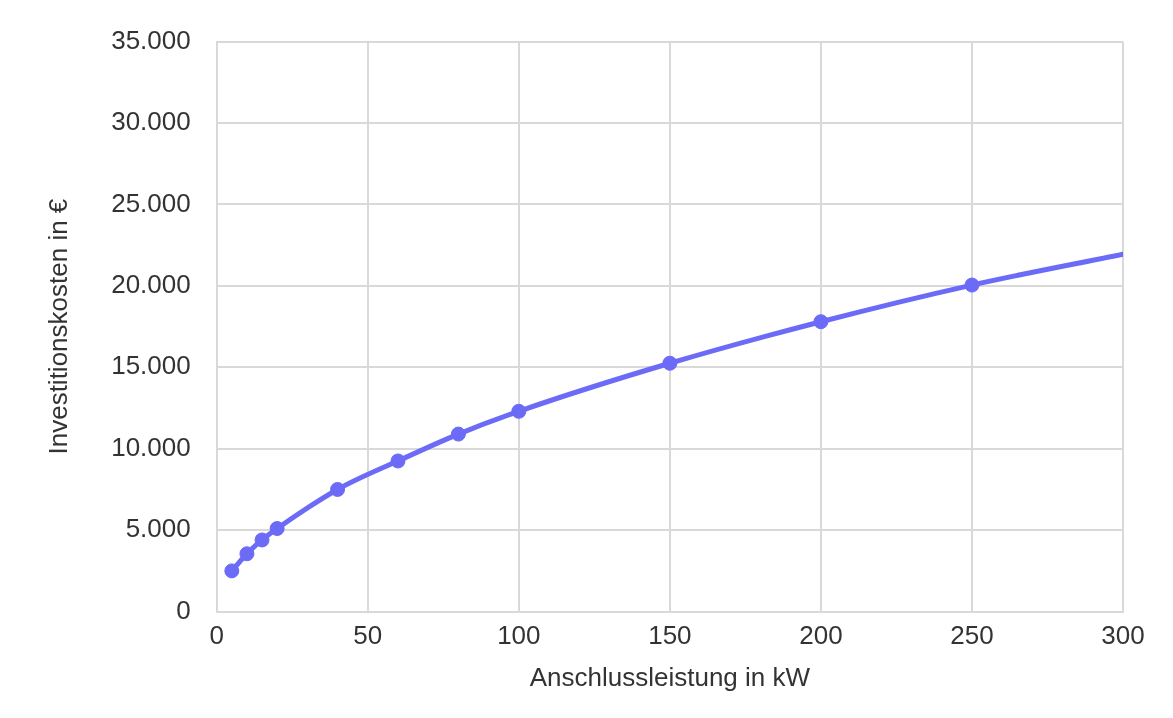 This screenshot has width=1173, height=718. I want to click on y-tick-label: 30.000, so click(151, 121).